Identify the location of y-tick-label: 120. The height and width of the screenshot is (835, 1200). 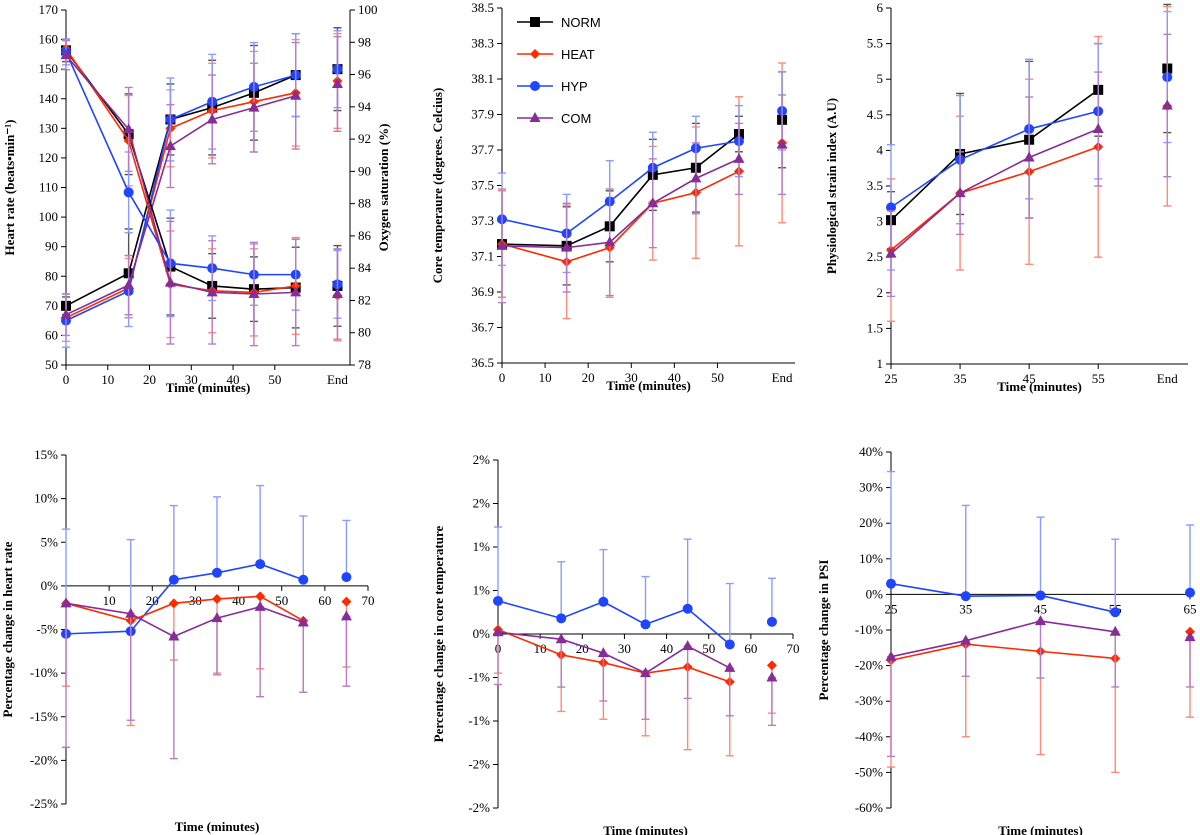
(49, 157).